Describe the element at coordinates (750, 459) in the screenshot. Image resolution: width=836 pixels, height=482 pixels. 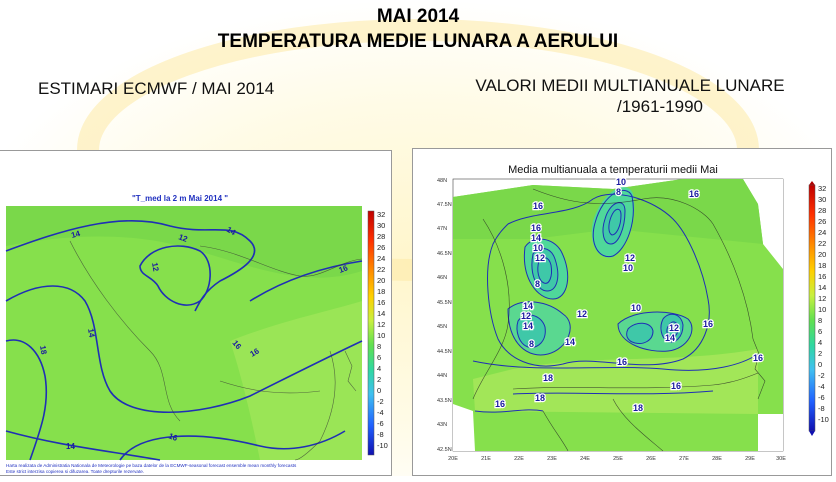
I see `lon-label: 29E` at that location.